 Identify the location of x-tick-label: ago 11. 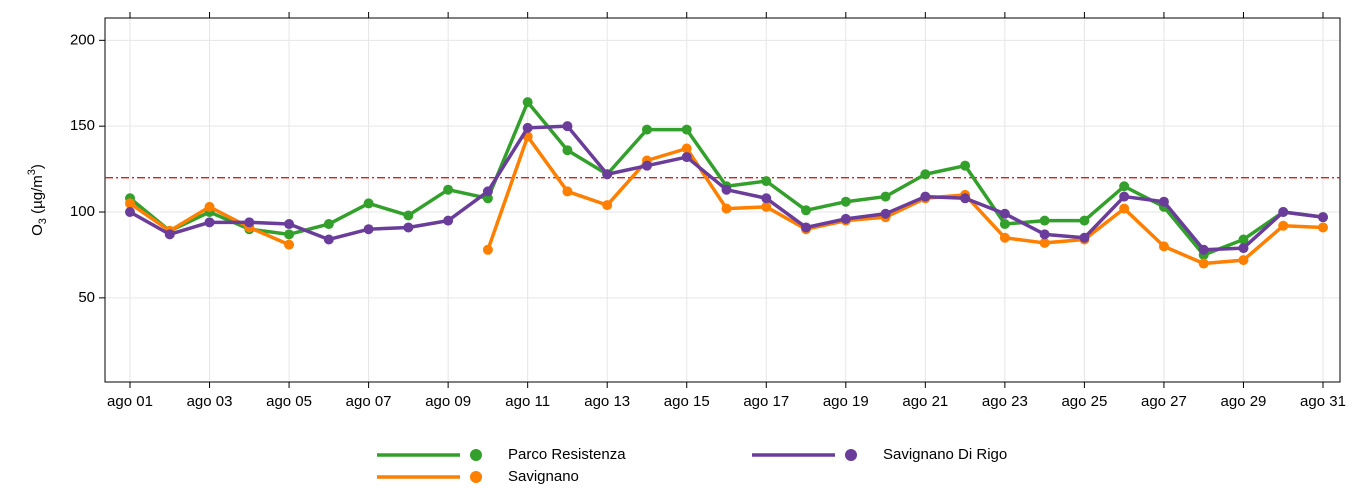
(527, 401).